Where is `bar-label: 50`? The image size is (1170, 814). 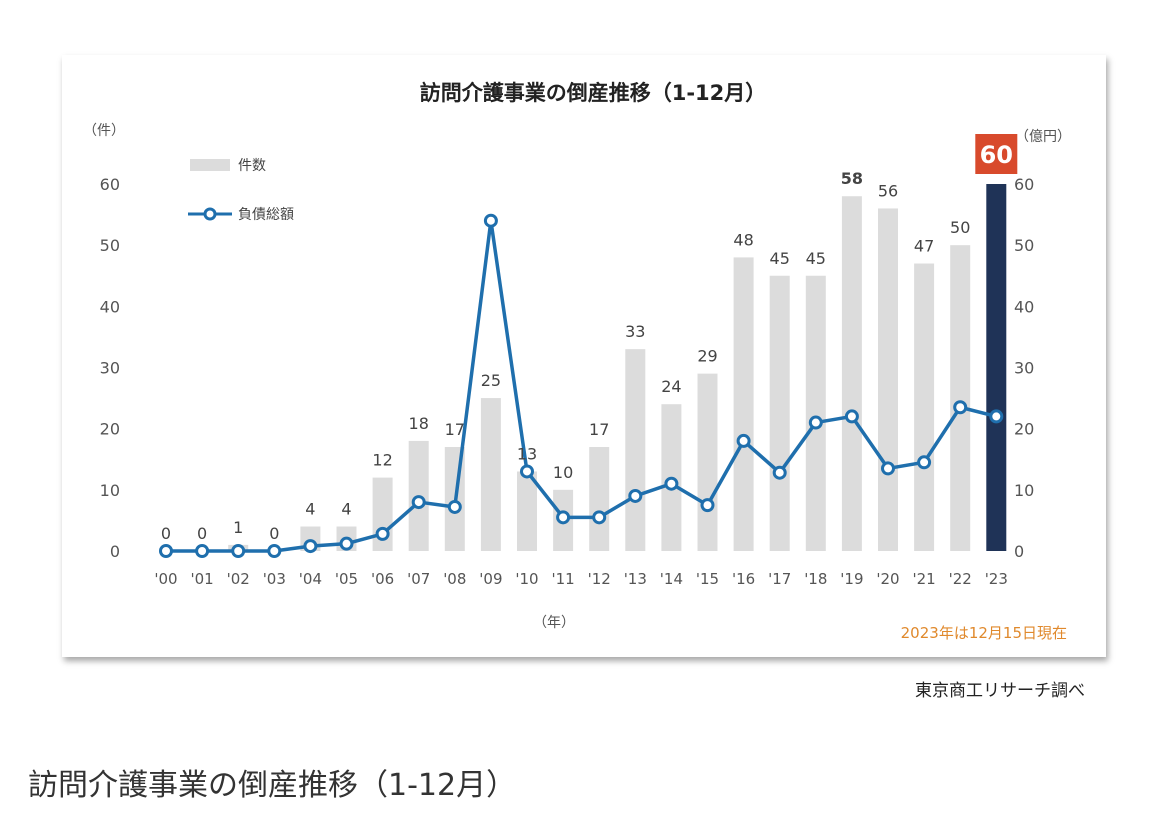 bar-label: 50 is located at coordinates (960, 227).